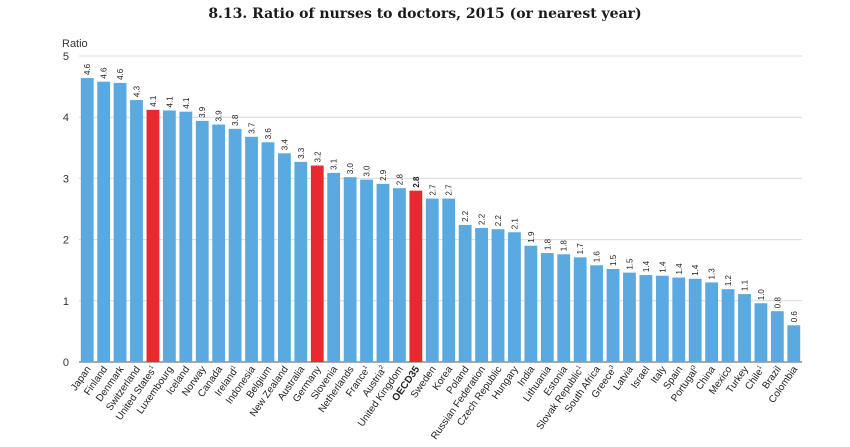  What do you see at coordinates (66, 363) in the screenshot?
I see `y-tick-label: 0` at bounding box center [66, 363].